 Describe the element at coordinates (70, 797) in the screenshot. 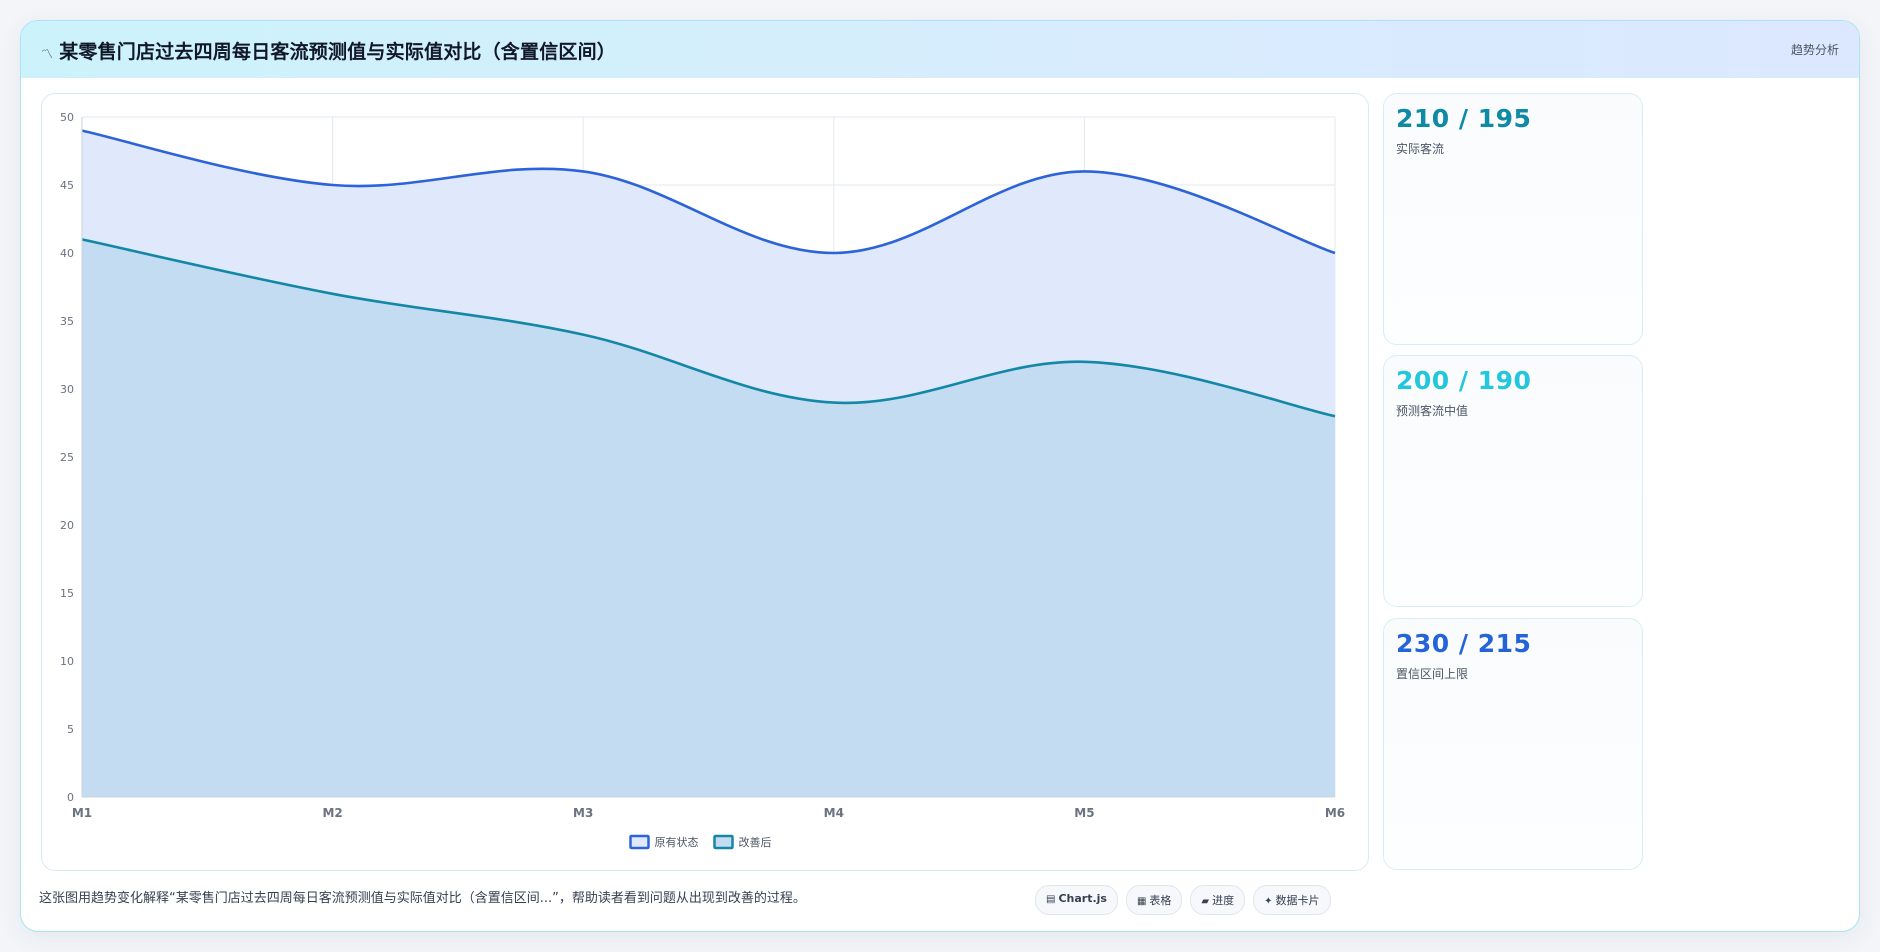

I see `y-tick-label: 0` at that location.